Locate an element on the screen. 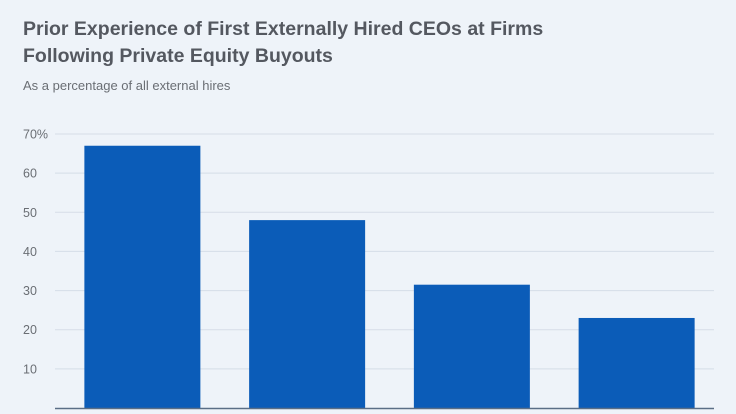 Image resolution: width=736 pixels, height=414 pixels. y-tick-label: 50 is located at coordinates (30, 213).